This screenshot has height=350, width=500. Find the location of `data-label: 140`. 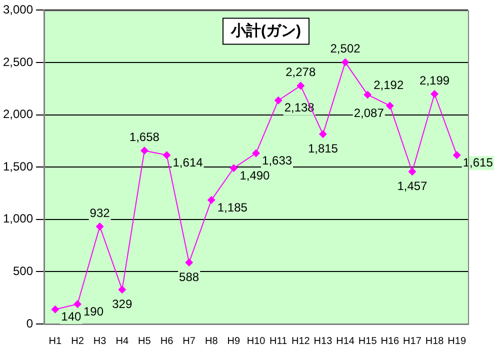

data-label: 140 is located at coordinates (71, 317).